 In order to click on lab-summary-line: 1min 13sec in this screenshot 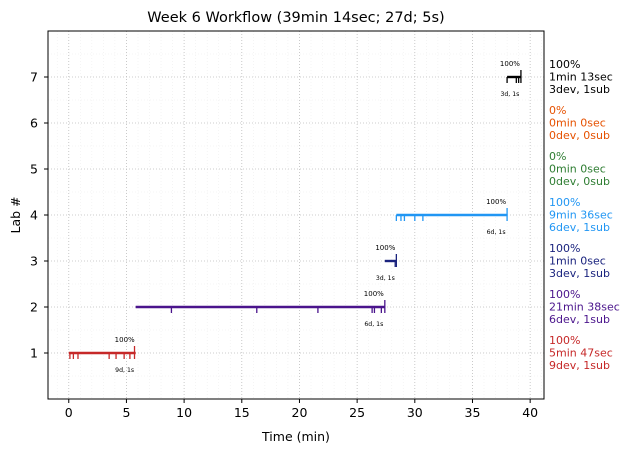, I will do `click(581, 77)`.